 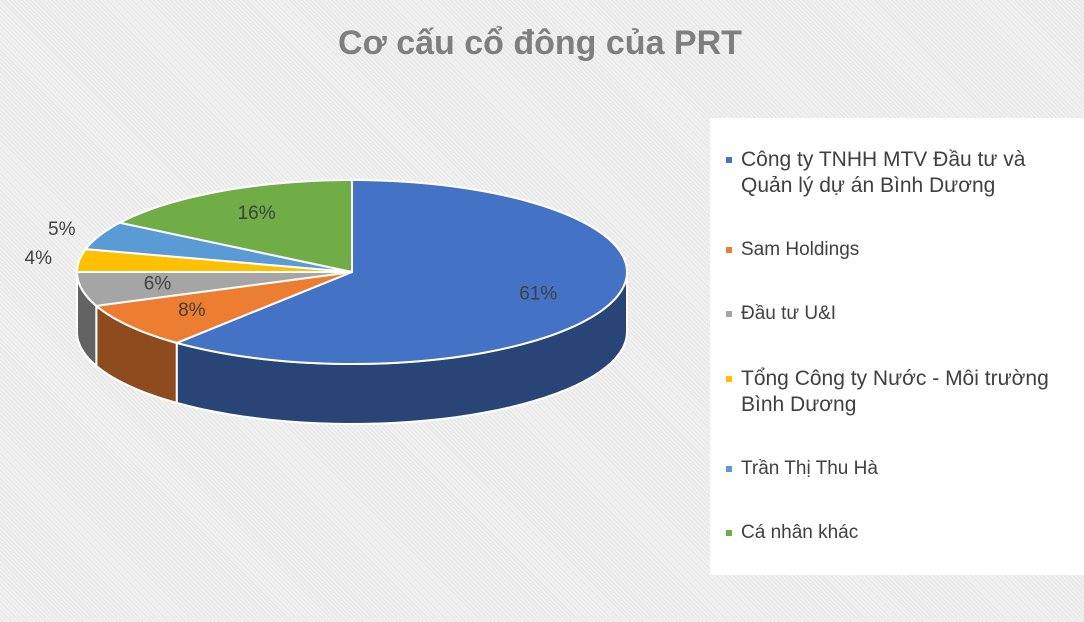 What do you see at coordinates (897, 250) in the screenshot?
I see `legend-item: Sam Holdings` at bounding box center [897, 250].